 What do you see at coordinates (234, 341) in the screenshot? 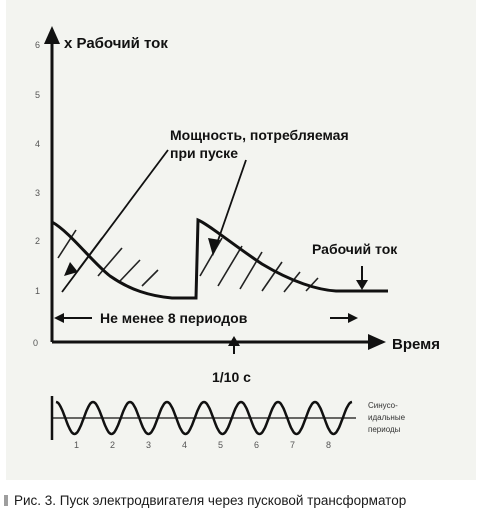
I see `time-mark-arrow` at bounding box center [234, 341].